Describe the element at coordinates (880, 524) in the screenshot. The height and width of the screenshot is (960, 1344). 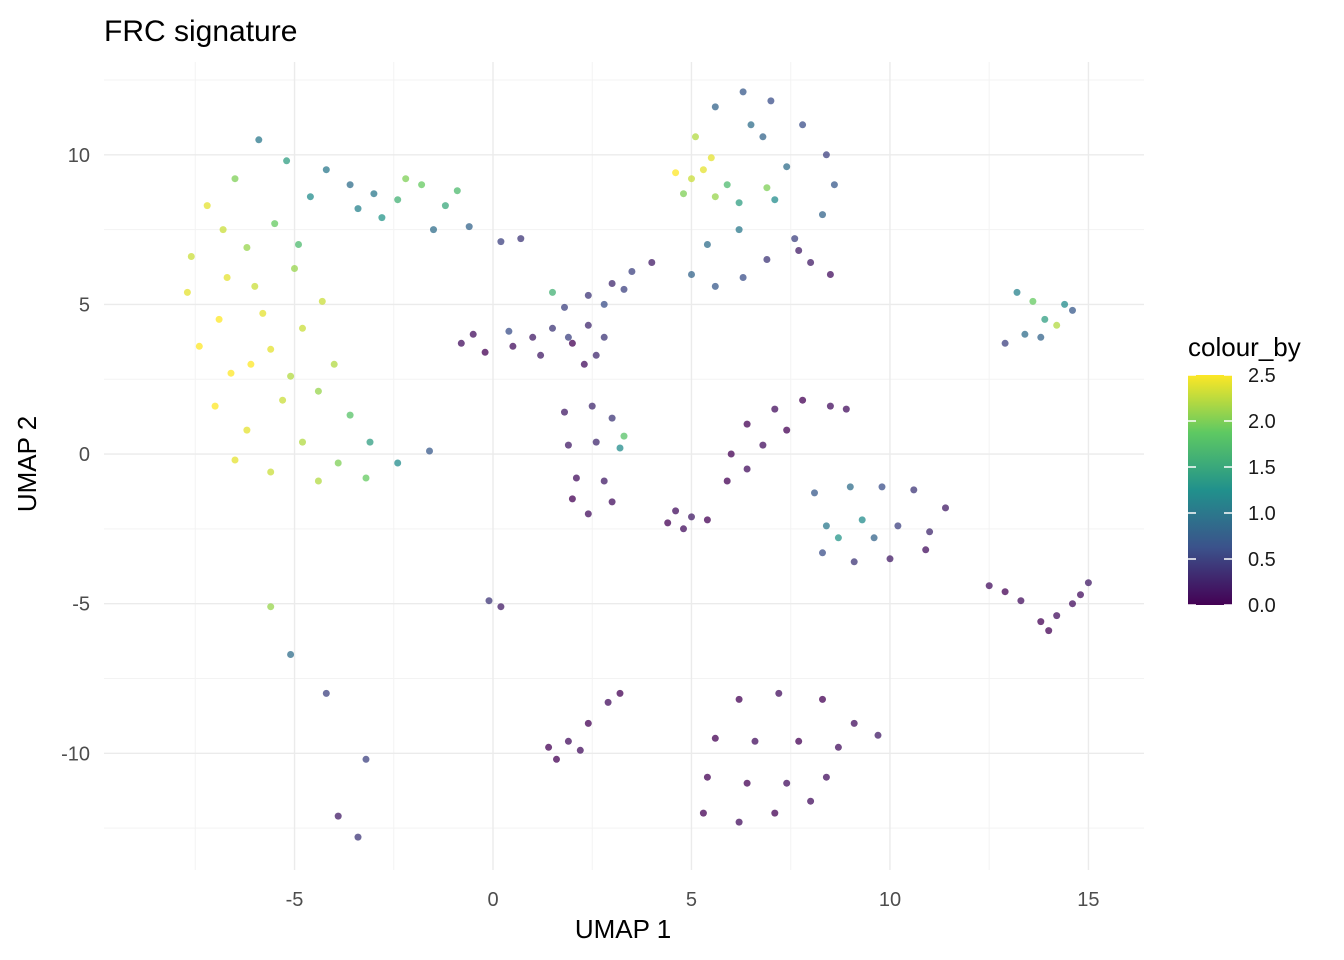
I see `cluster-blob-right-mid` at that location.